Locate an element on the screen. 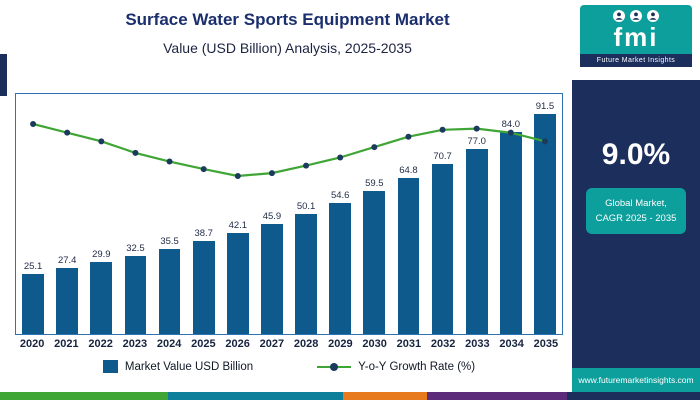 The image size is (700, 400). bar-value-label: 42.1 is located at coordinates (238, 225).